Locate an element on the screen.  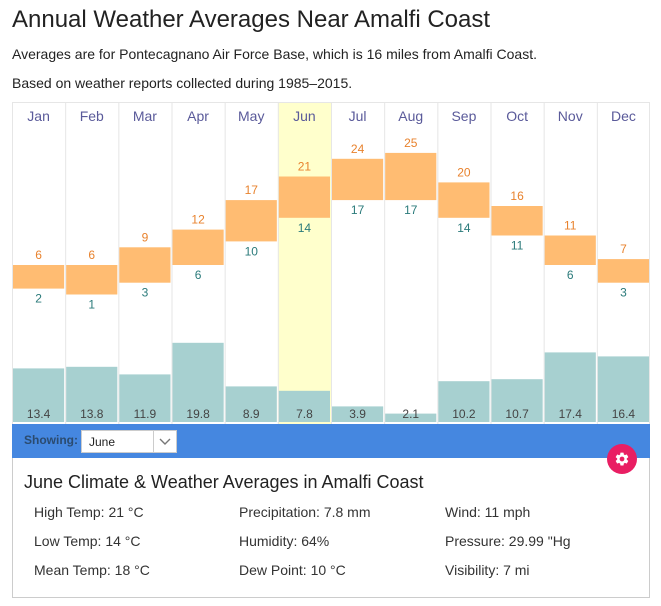
high-temp-label: 17 is located at coordinates (252, 190).